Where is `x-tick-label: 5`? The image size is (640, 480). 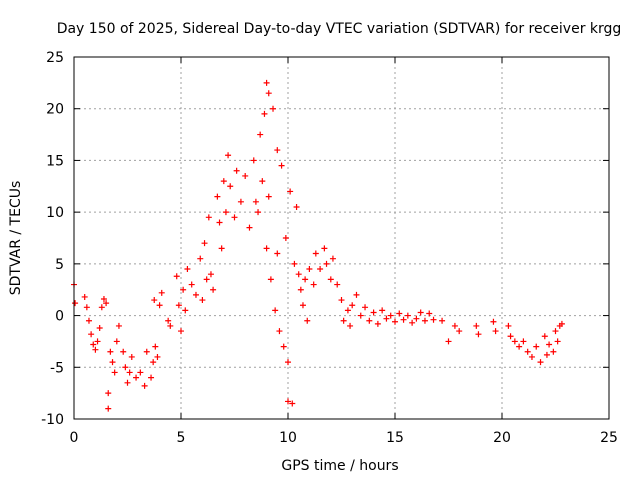
x-tick-label: 5 is located at coordinates (181, 438).